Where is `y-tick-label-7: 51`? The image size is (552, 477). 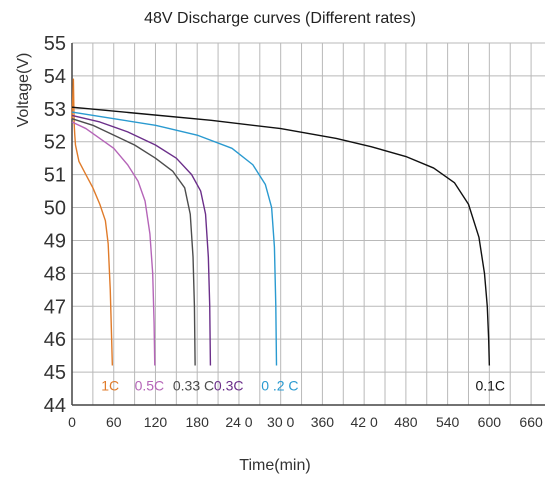 y-tick-label-7: 51 is located at coordinates (55, 176).